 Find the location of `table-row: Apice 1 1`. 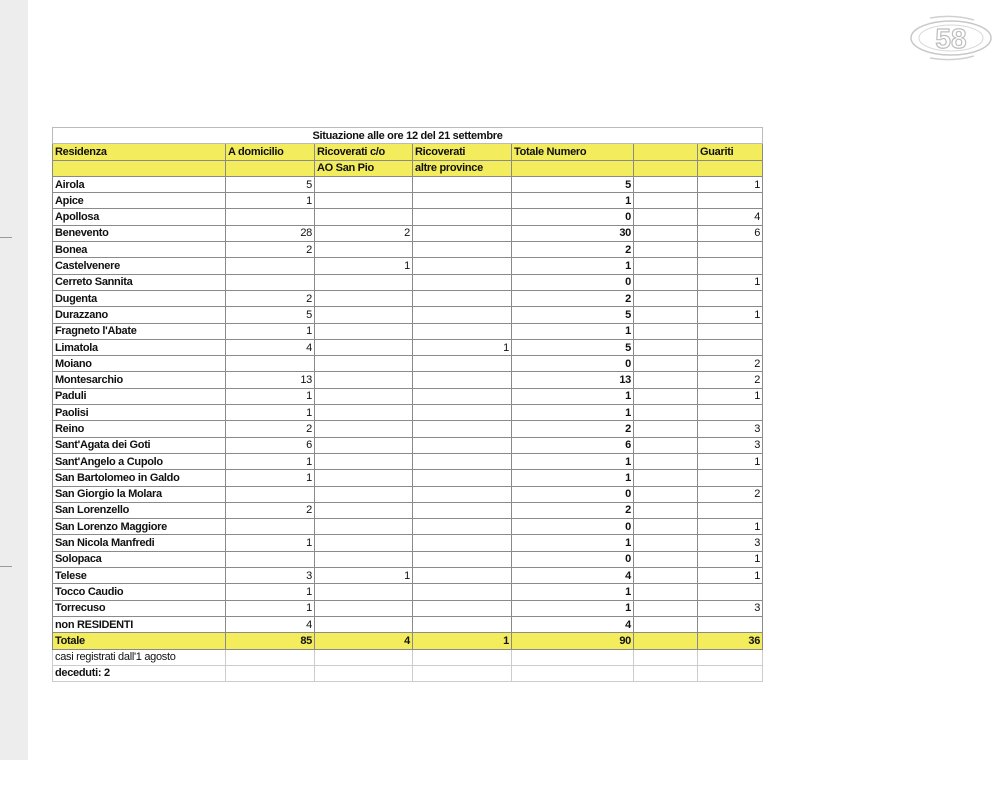

table-row: Apice 1 1 is located at coordinates (408, 201).